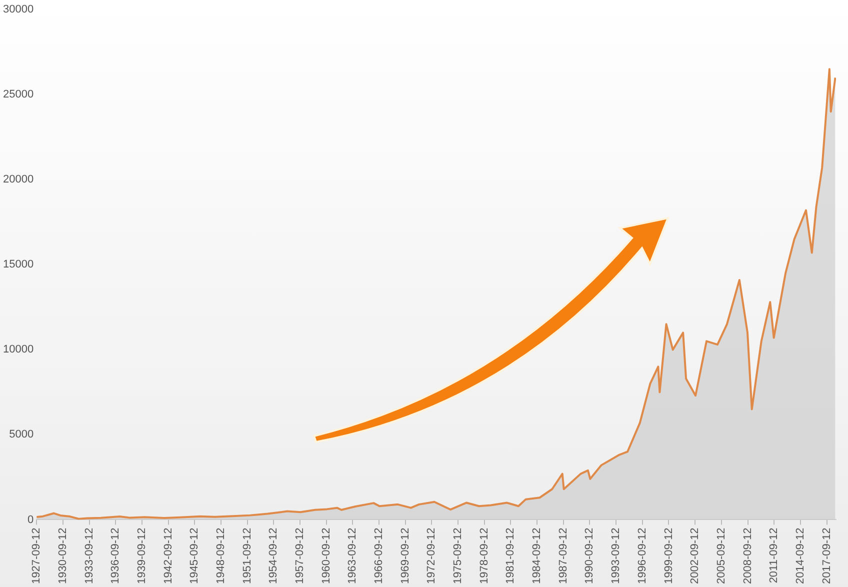 The width and height of the screenshot is (848, 587). What do you see at coordinates (748, 556) in the screenshot?
I see `x-tick-label: 2008-09-12` at bounding box center [748, 556].